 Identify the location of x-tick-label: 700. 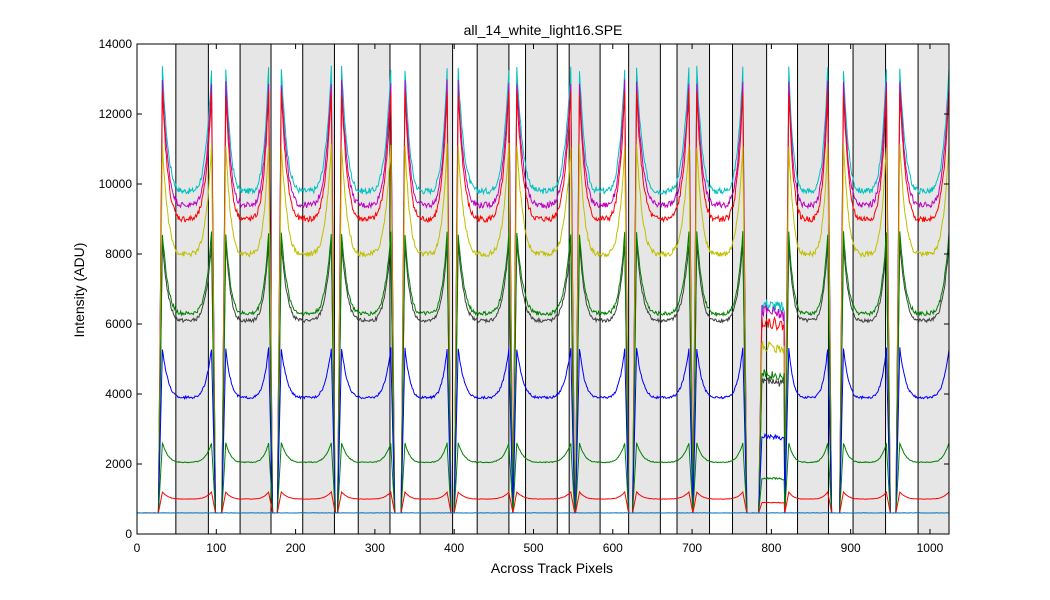
(692, 548).